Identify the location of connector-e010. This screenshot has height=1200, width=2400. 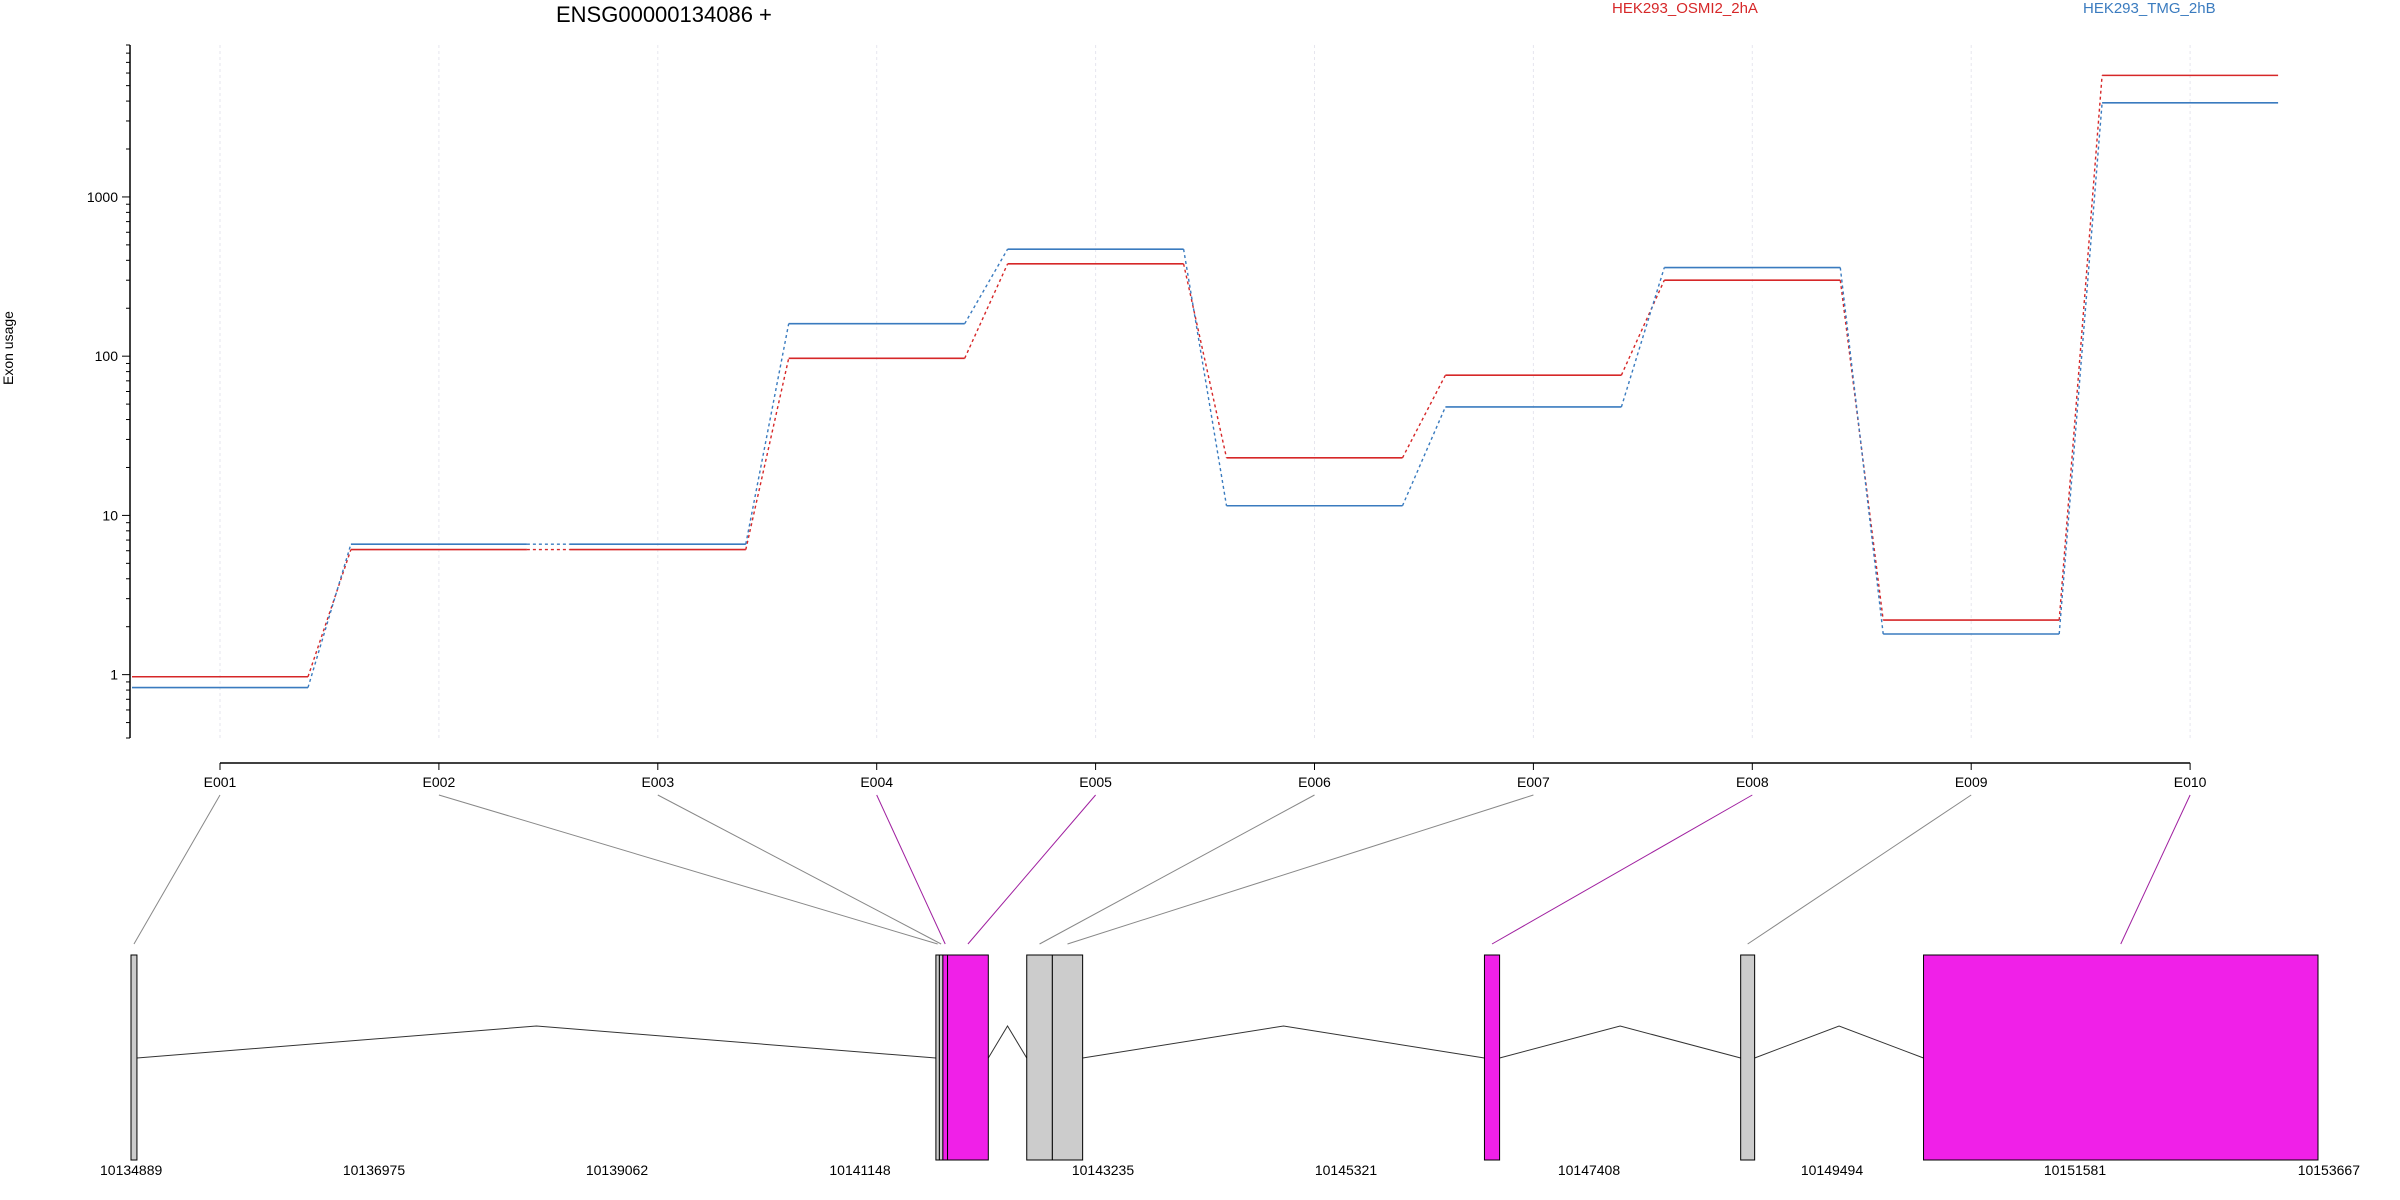
(2155, 869).